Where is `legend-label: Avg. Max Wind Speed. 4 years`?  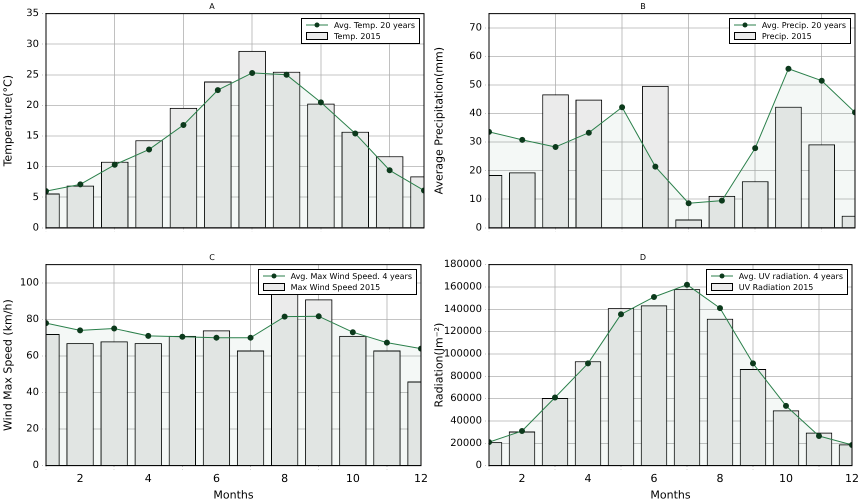
legend-label: Avg. Max Wind Speed. 4 years is located at coordinates (351, 276).